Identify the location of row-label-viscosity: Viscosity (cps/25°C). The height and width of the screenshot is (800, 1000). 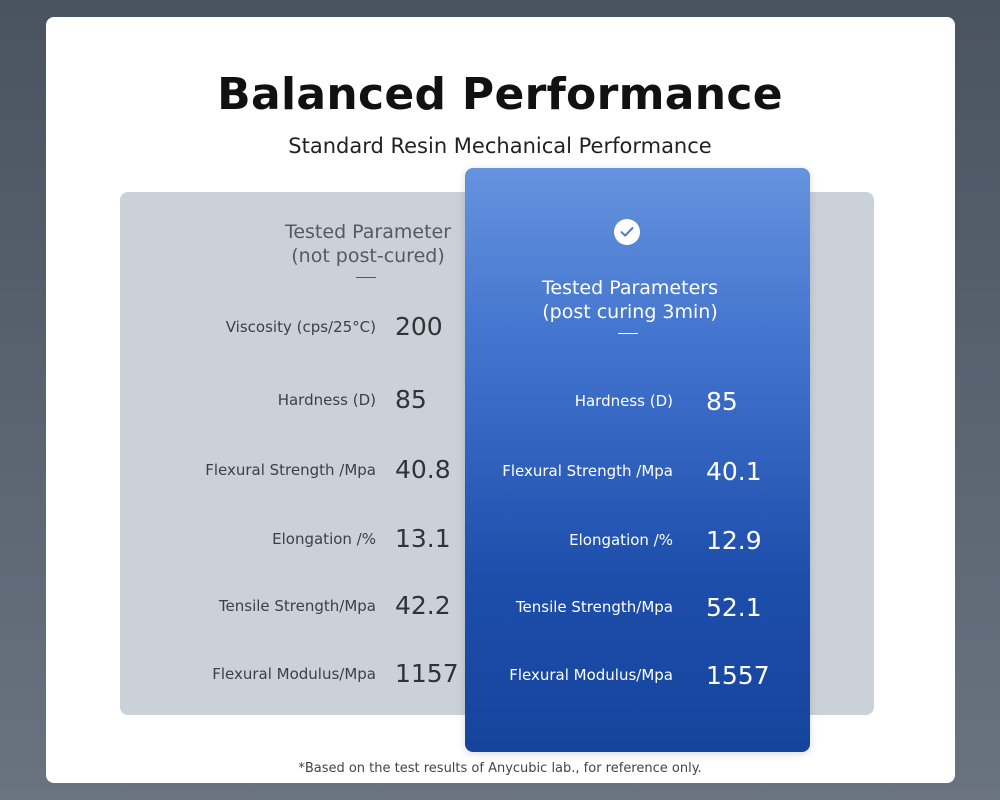
(300, 327).